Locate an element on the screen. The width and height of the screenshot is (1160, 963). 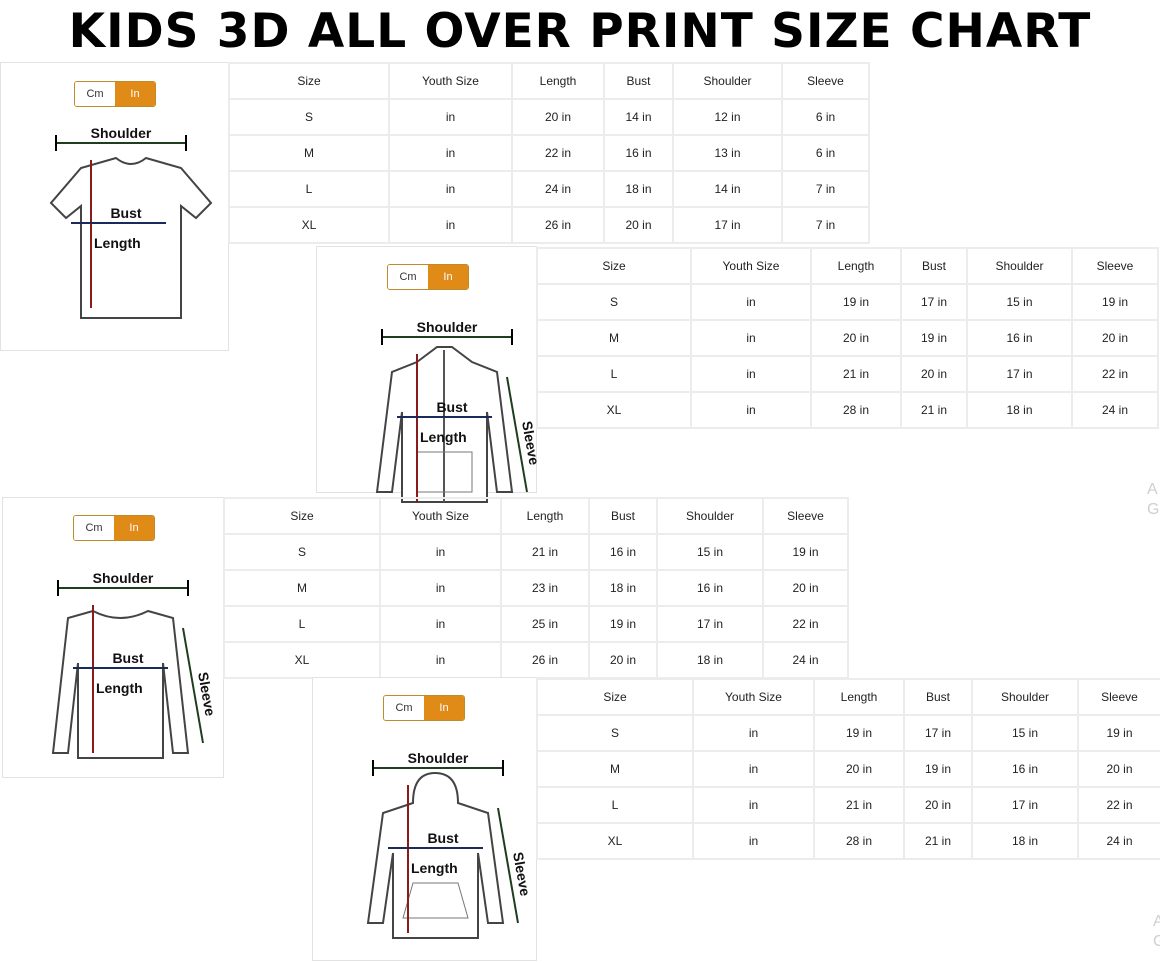
table-cell: 12 in is located at coordinates (727, 117).